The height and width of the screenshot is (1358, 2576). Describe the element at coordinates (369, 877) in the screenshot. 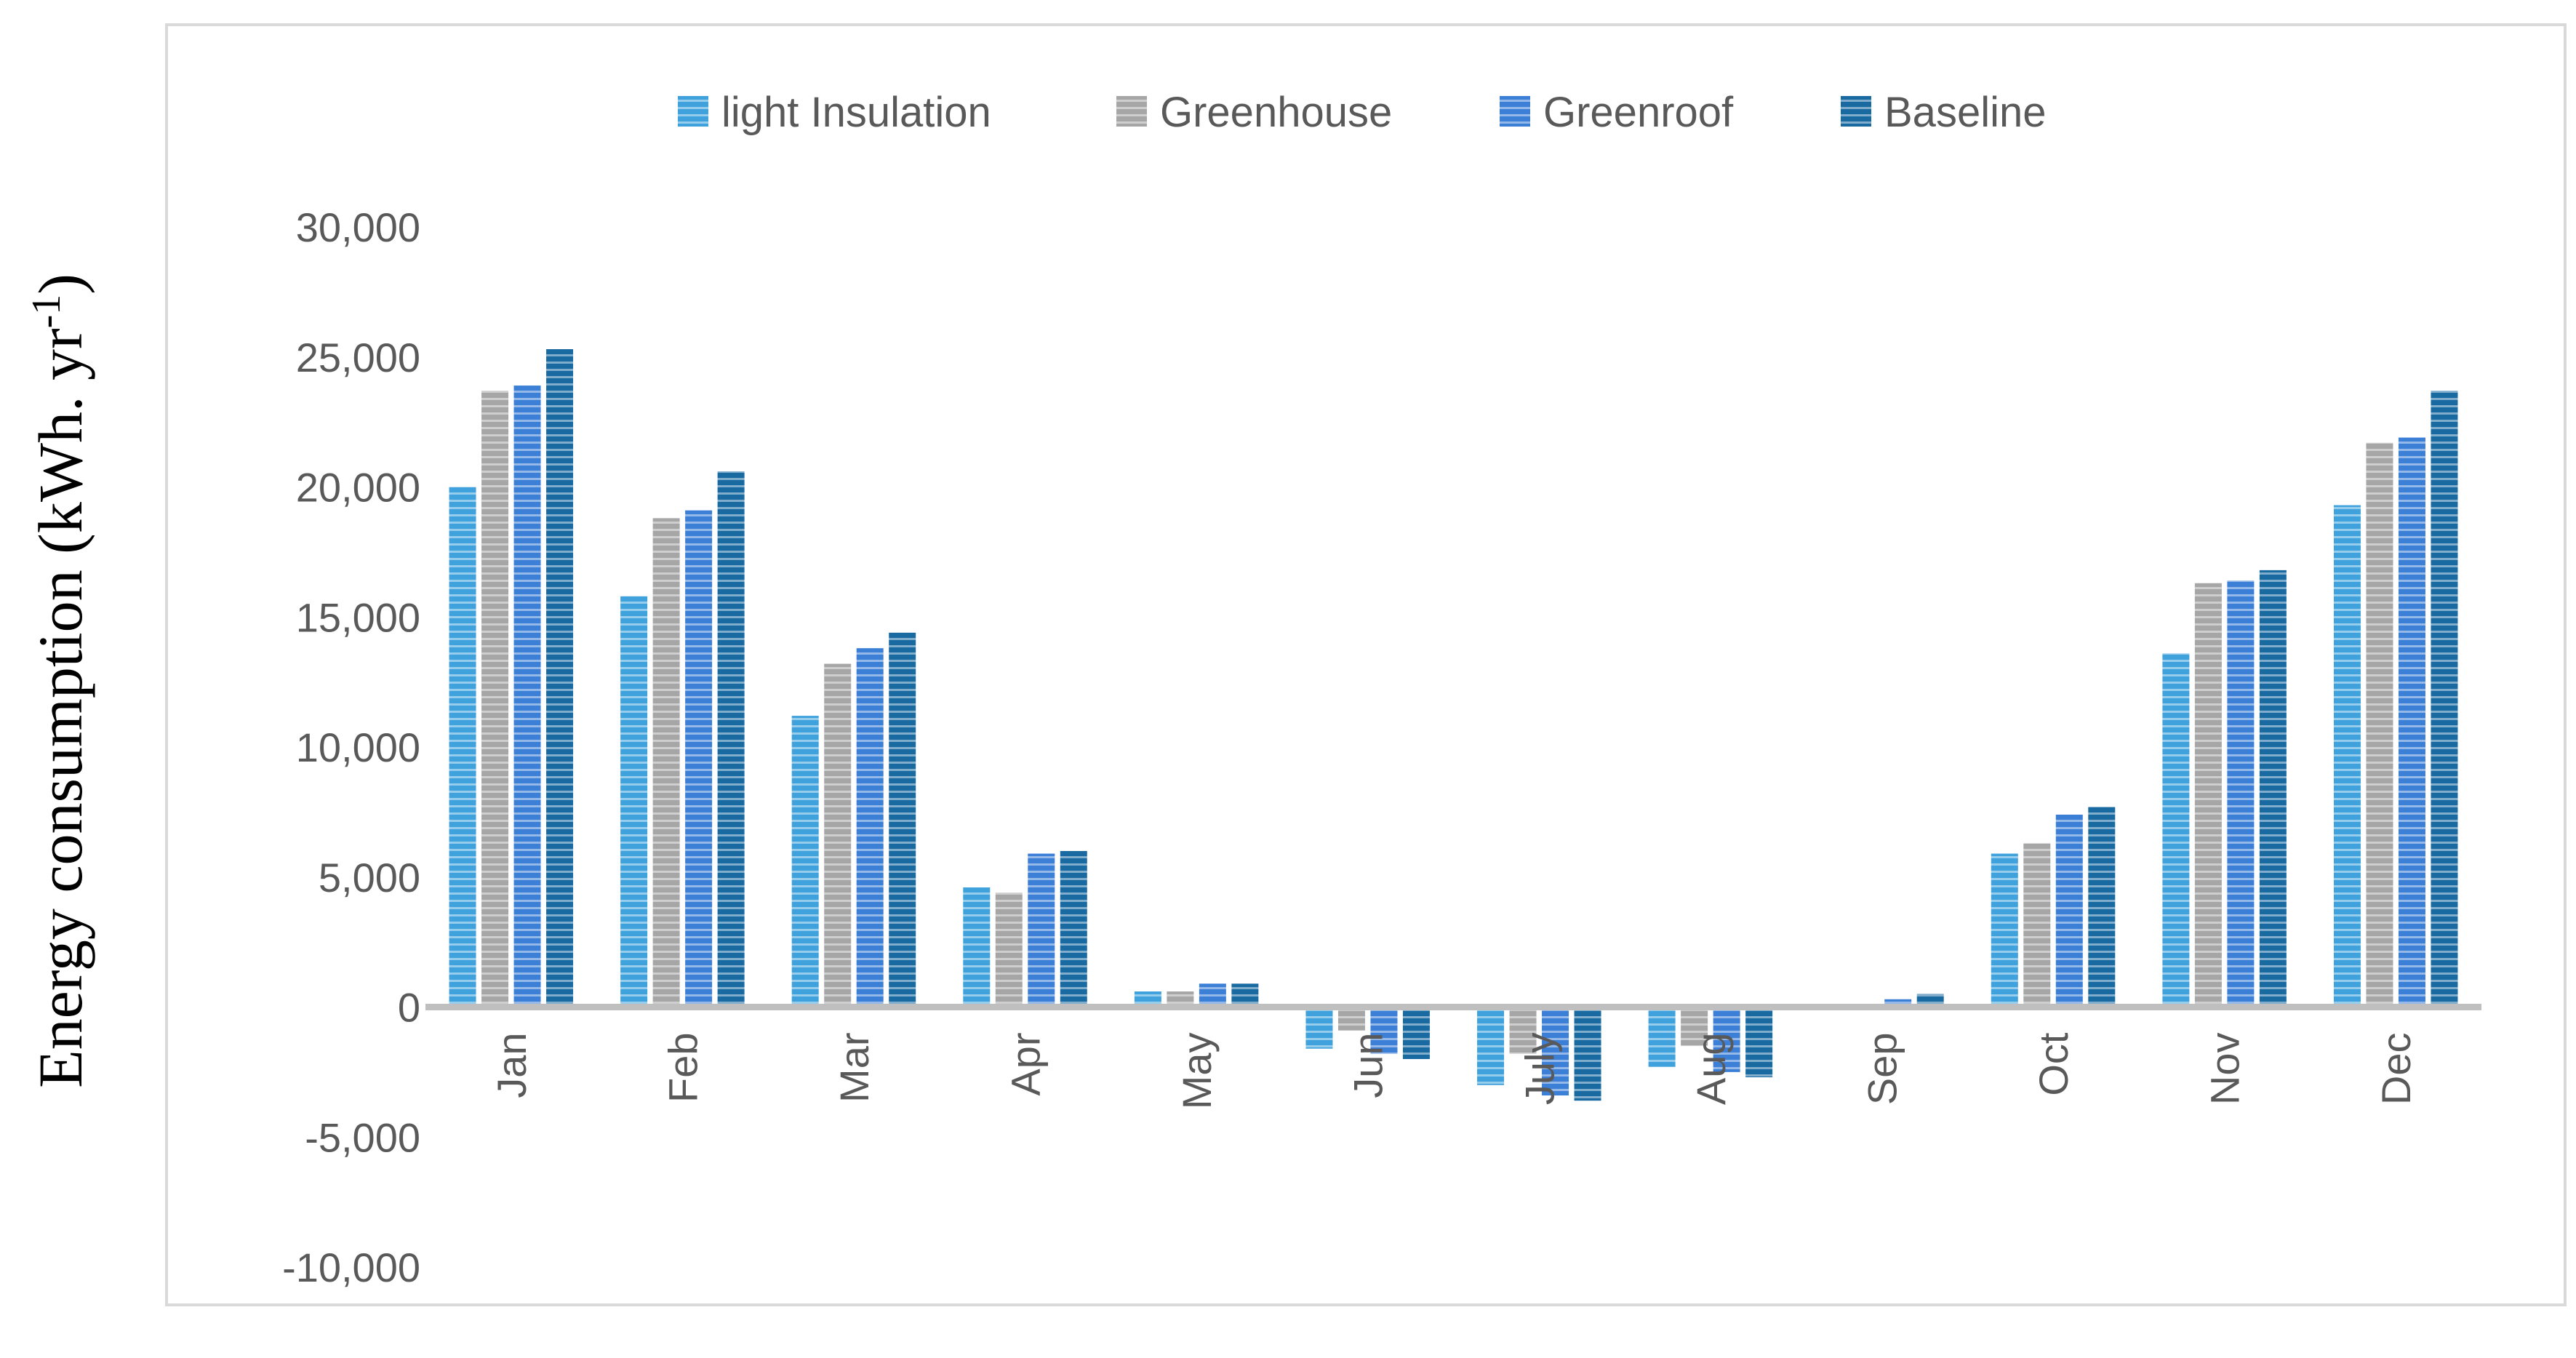

I see `y-tick-label: 5,000` at that location.